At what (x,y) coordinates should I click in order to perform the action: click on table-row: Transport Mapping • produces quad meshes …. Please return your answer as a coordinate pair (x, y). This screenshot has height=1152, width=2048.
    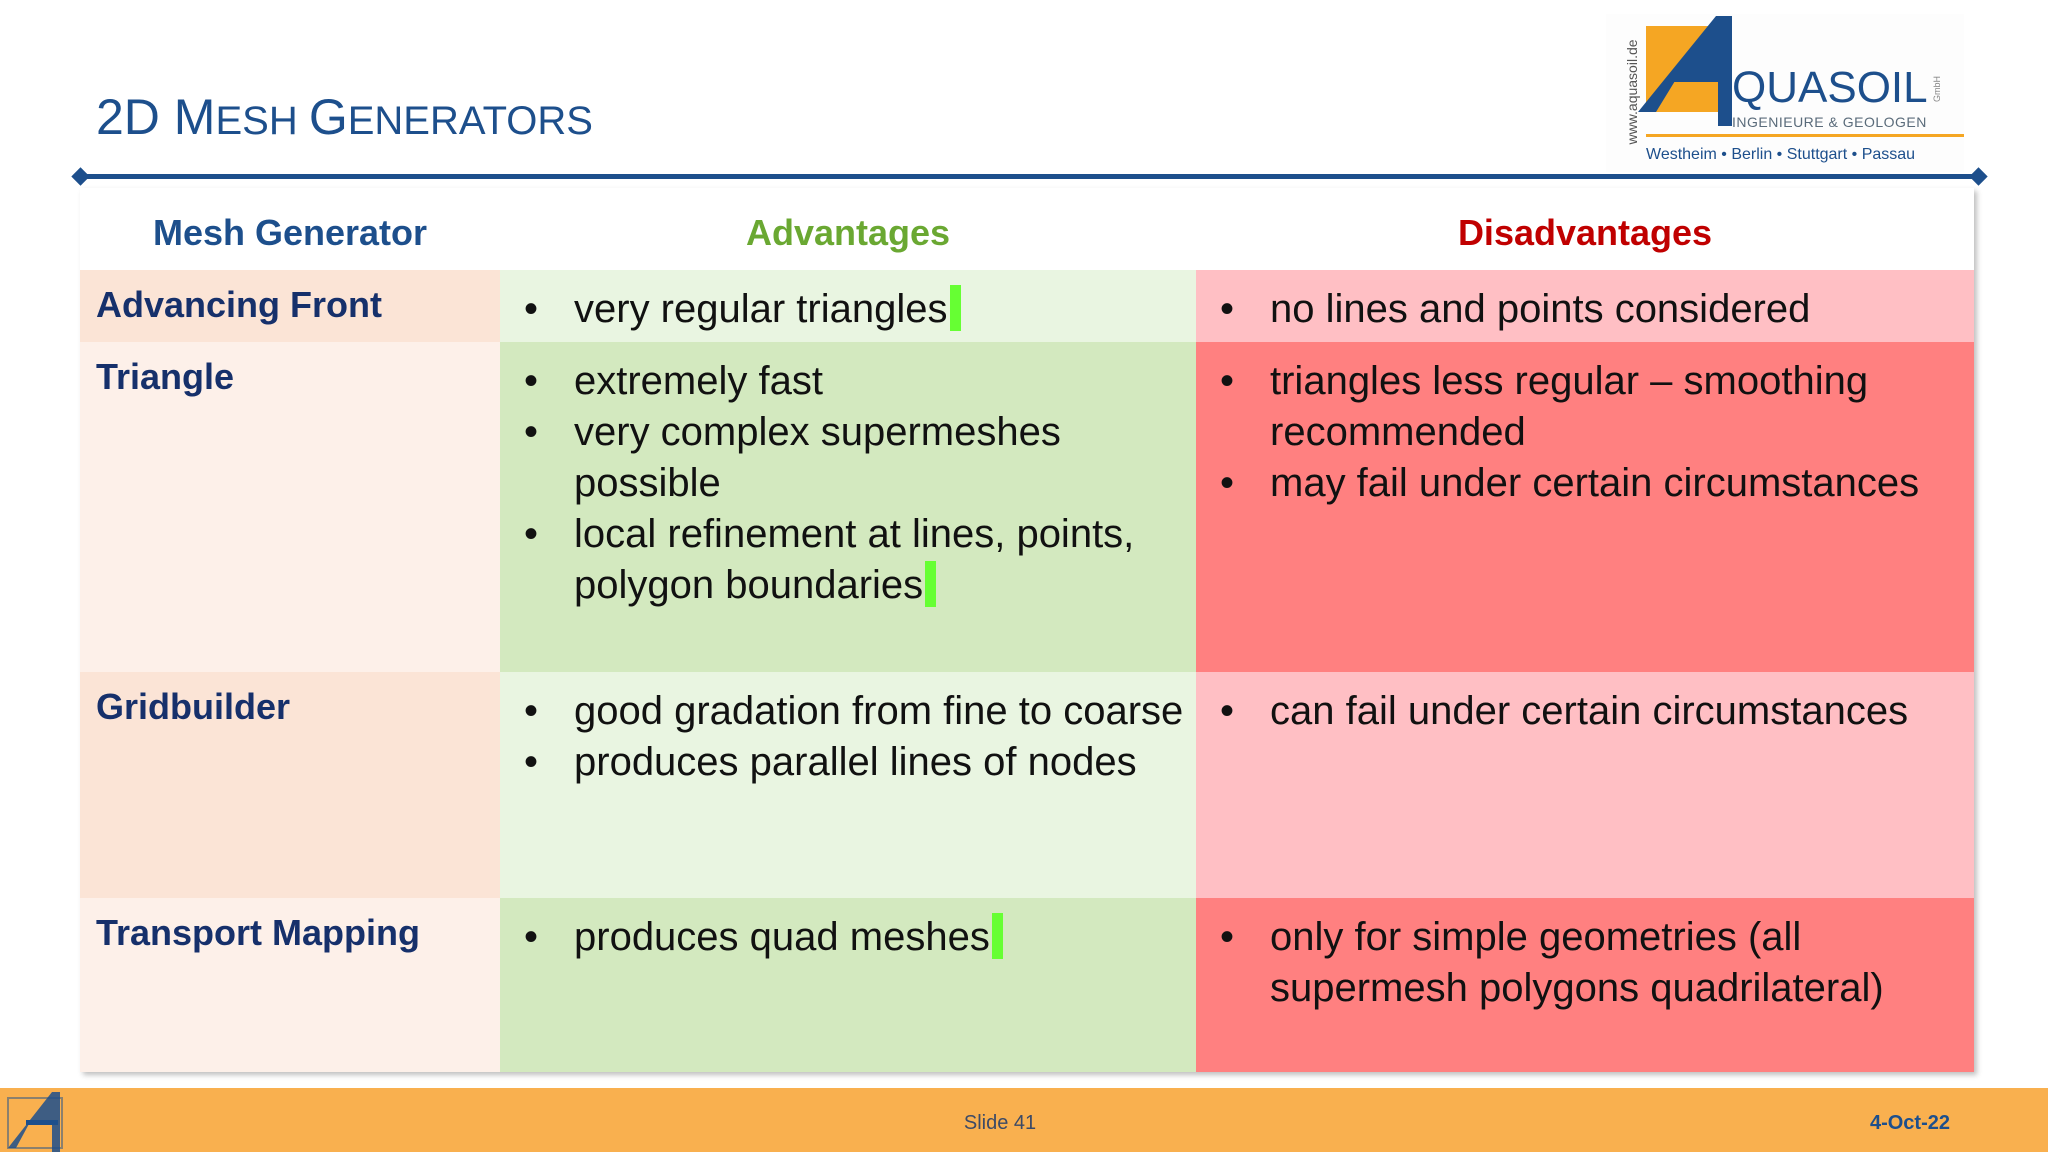
    Looking at the image, I should click on (1027, 985).